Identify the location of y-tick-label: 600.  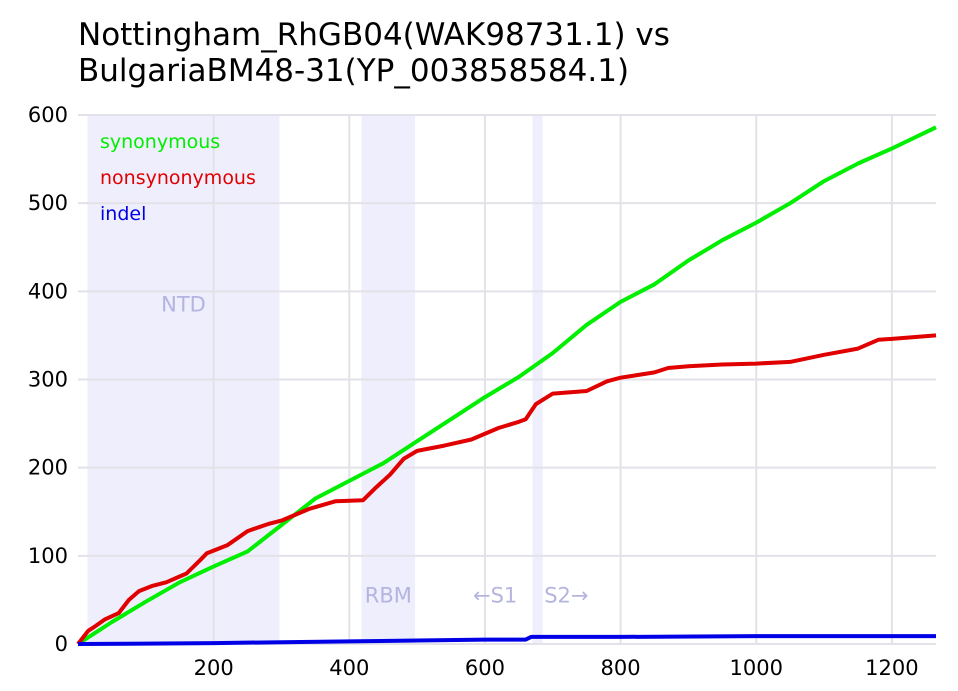
(48, 115).